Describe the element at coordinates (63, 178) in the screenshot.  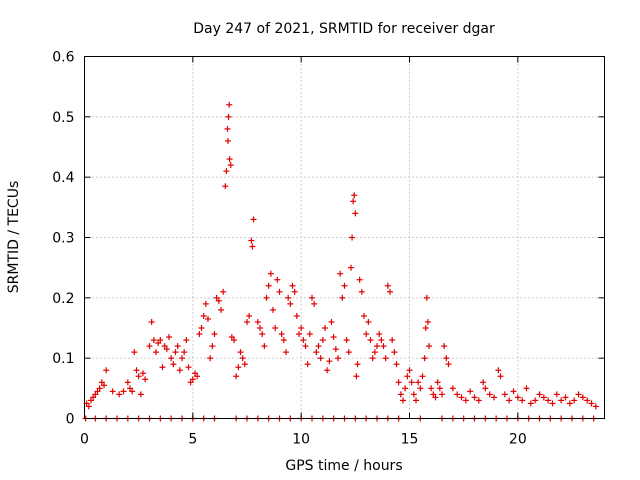
I see `y-tick-label: 0.4` at that location.